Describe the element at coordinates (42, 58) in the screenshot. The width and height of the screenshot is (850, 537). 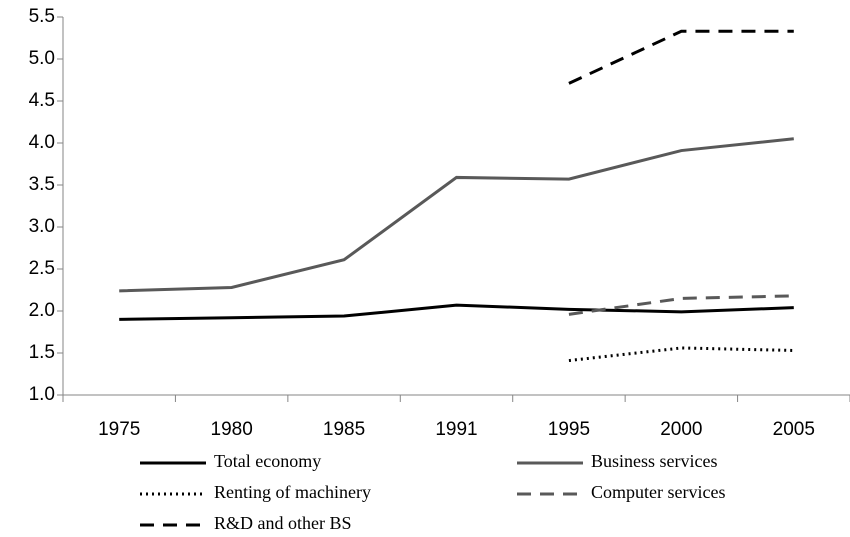
I see `y-tick-label: 5.0` at that location.